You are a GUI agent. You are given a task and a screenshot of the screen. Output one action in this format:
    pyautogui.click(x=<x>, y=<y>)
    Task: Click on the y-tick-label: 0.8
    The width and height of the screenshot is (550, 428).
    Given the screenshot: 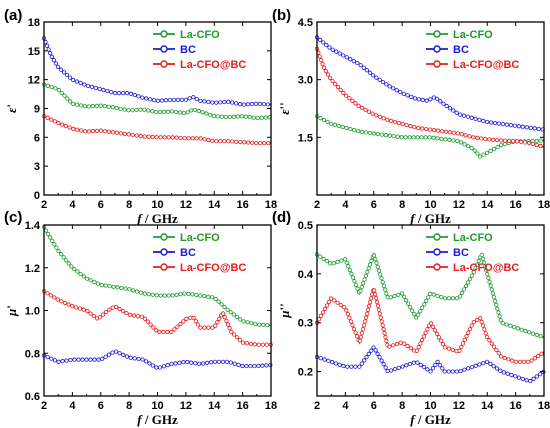 What is the action you would take?
    pyautogui.click(x=32, y=354)
    